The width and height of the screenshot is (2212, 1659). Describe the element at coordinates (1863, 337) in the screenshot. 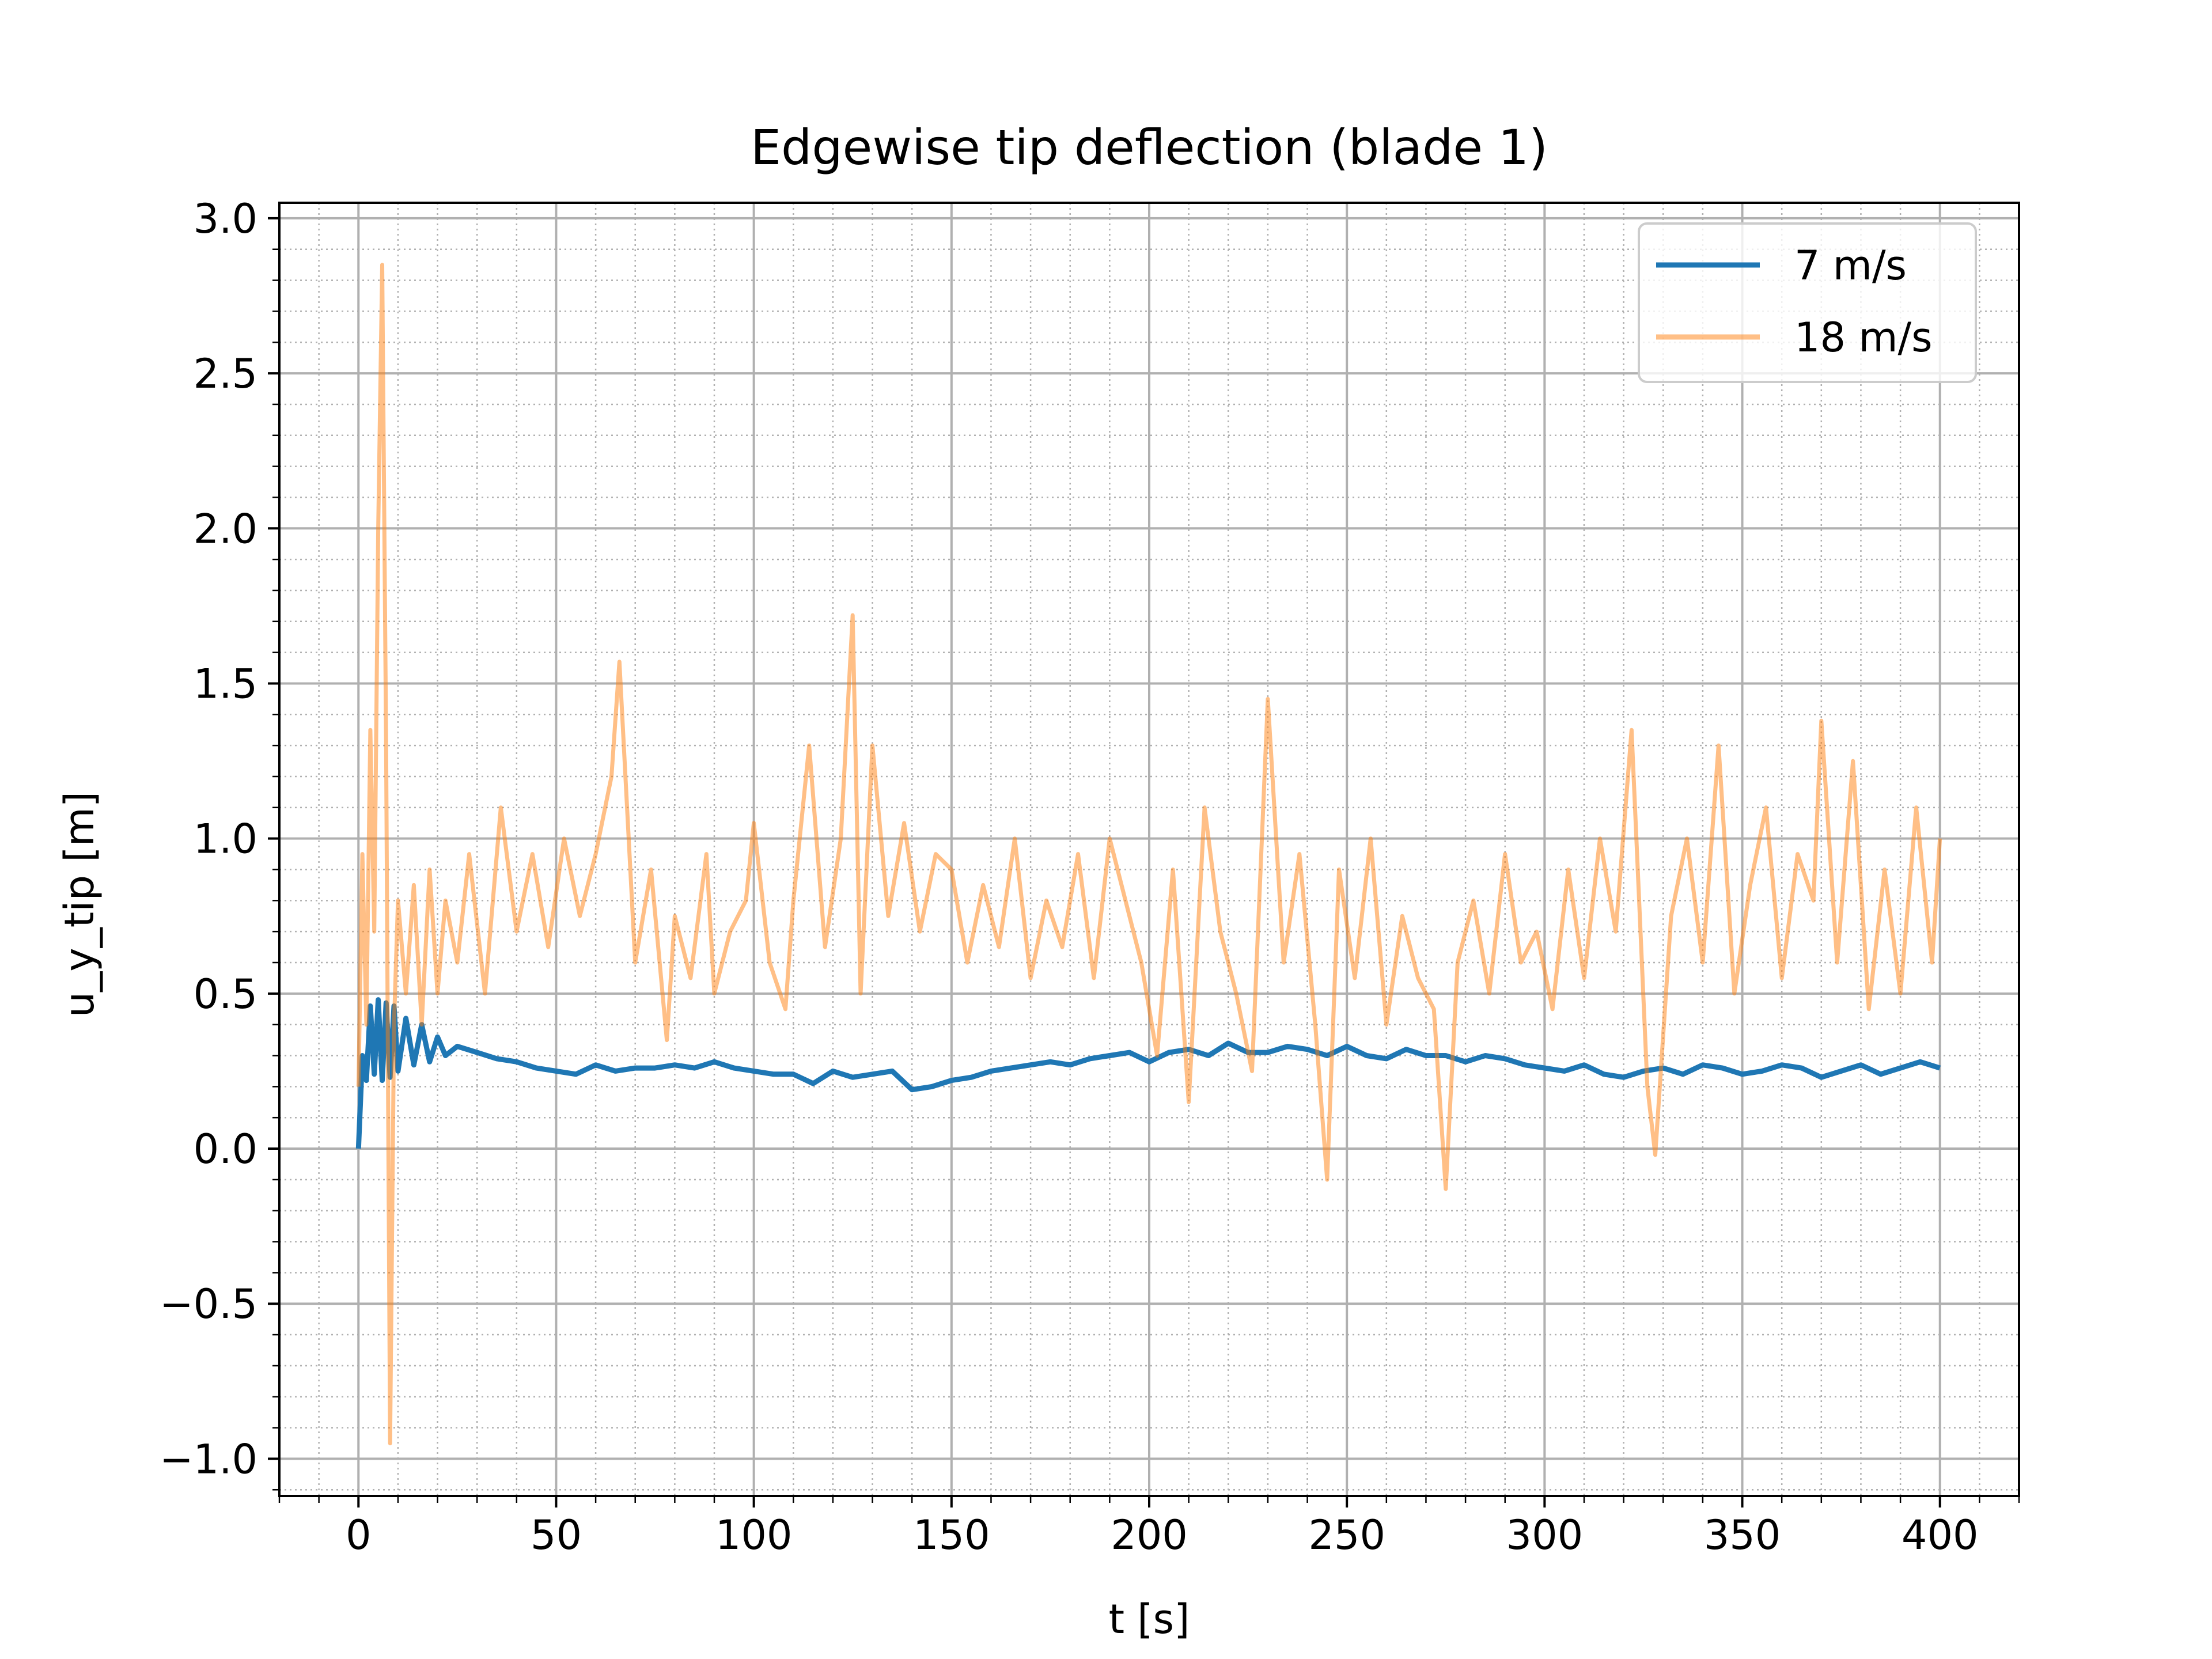

I see `legend-label-1: 18 m/s` at that location.